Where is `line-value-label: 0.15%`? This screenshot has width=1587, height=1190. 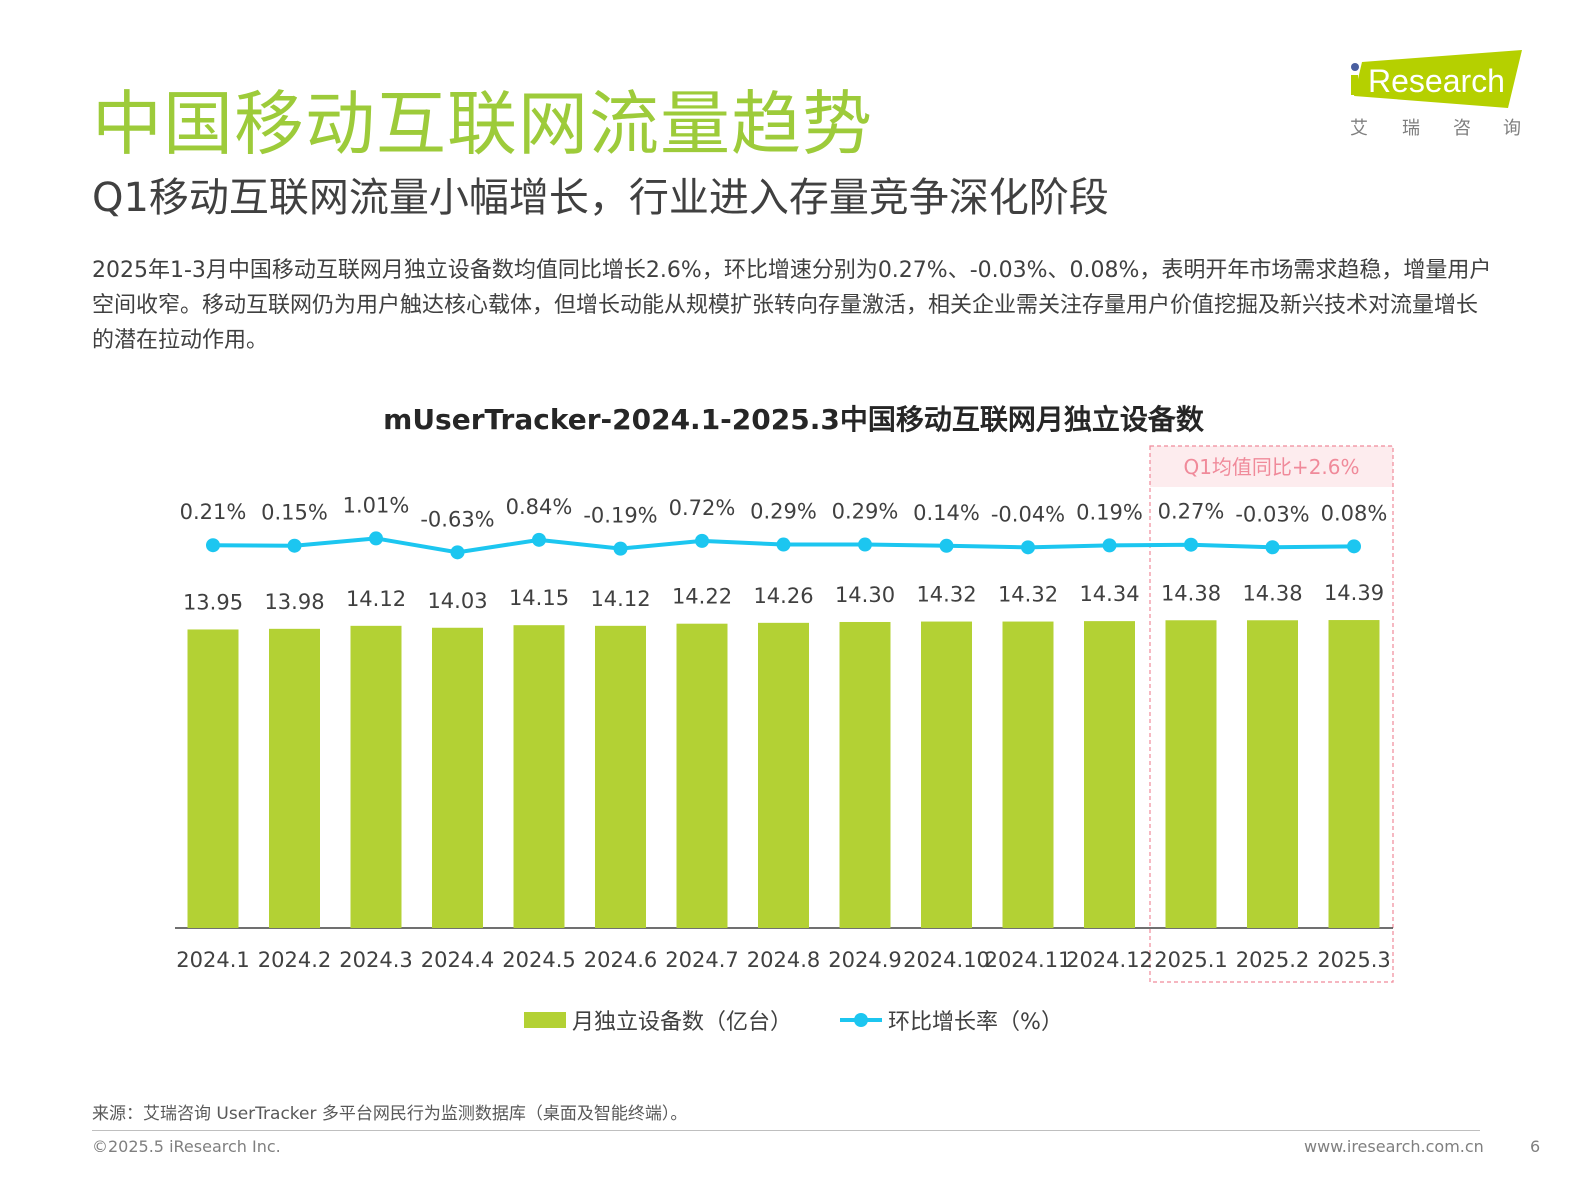
line-value-label: 0.15% is located at coordinates (294, 513).